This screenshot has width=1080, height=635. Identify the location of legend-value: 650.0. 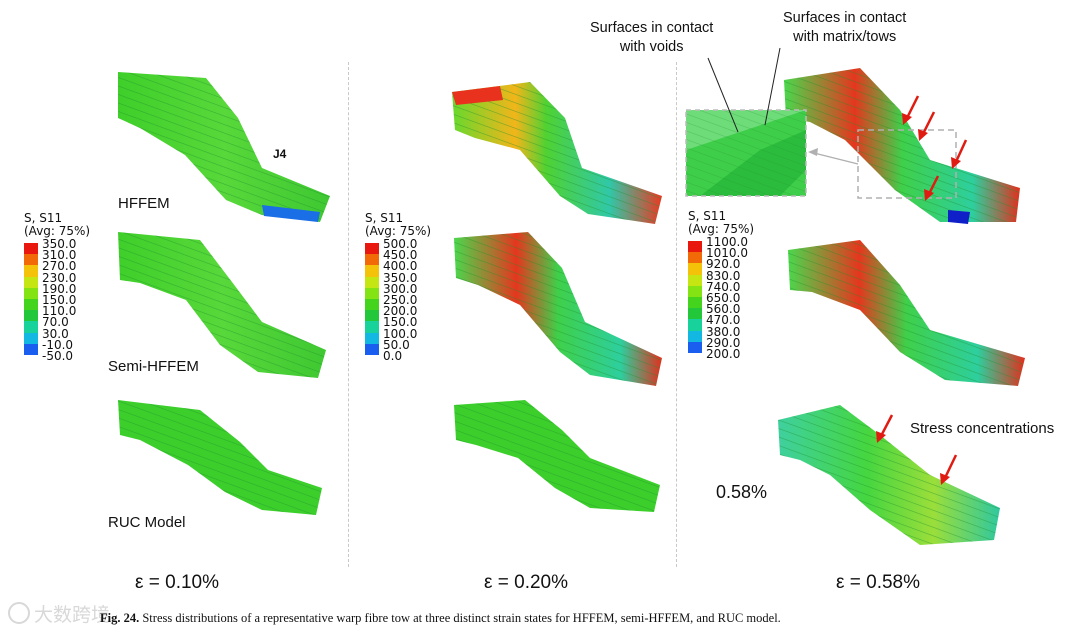
(723, 297).